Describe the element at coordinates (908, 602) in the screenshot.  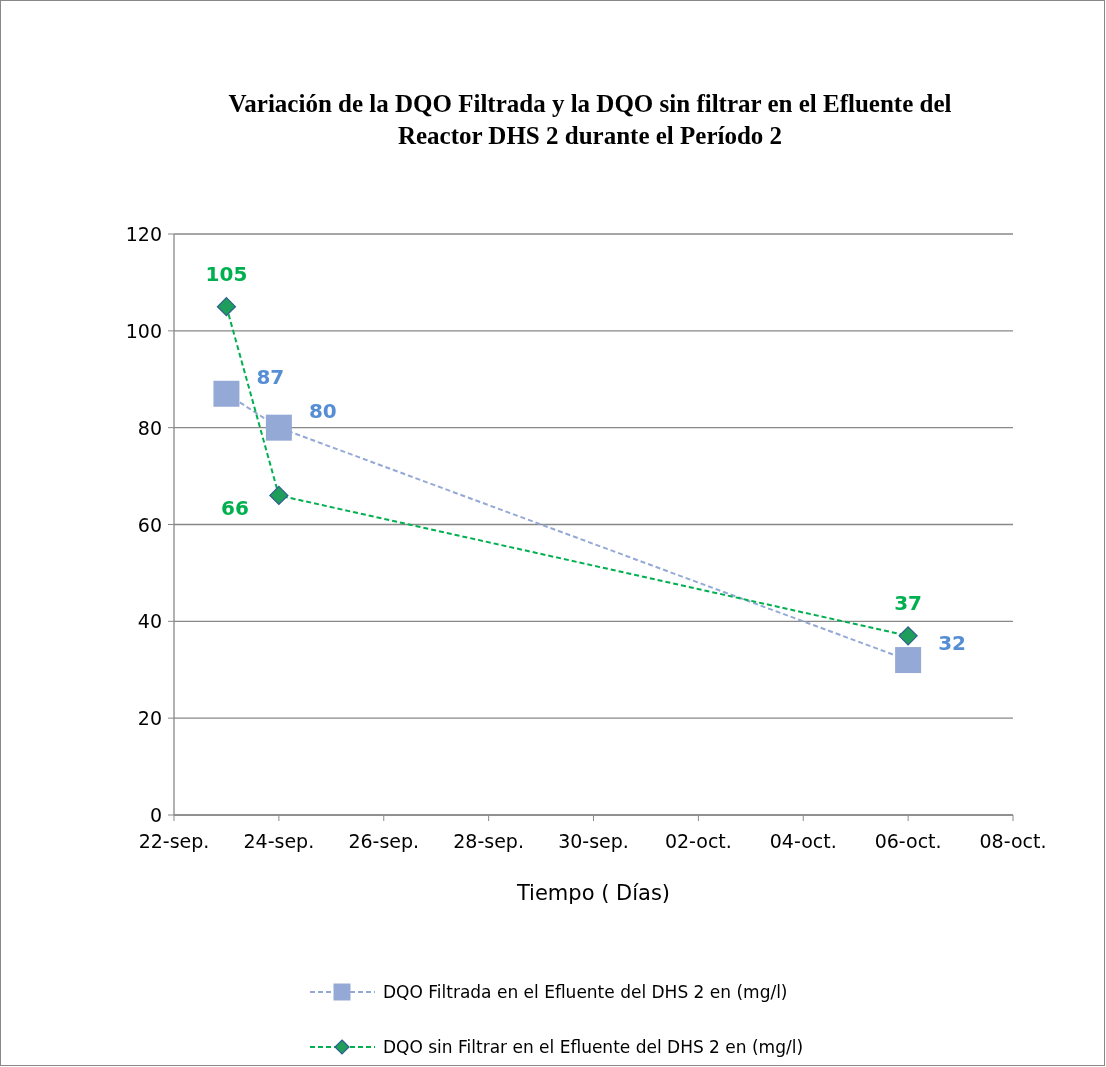
I see `data-label: 37` at that location.